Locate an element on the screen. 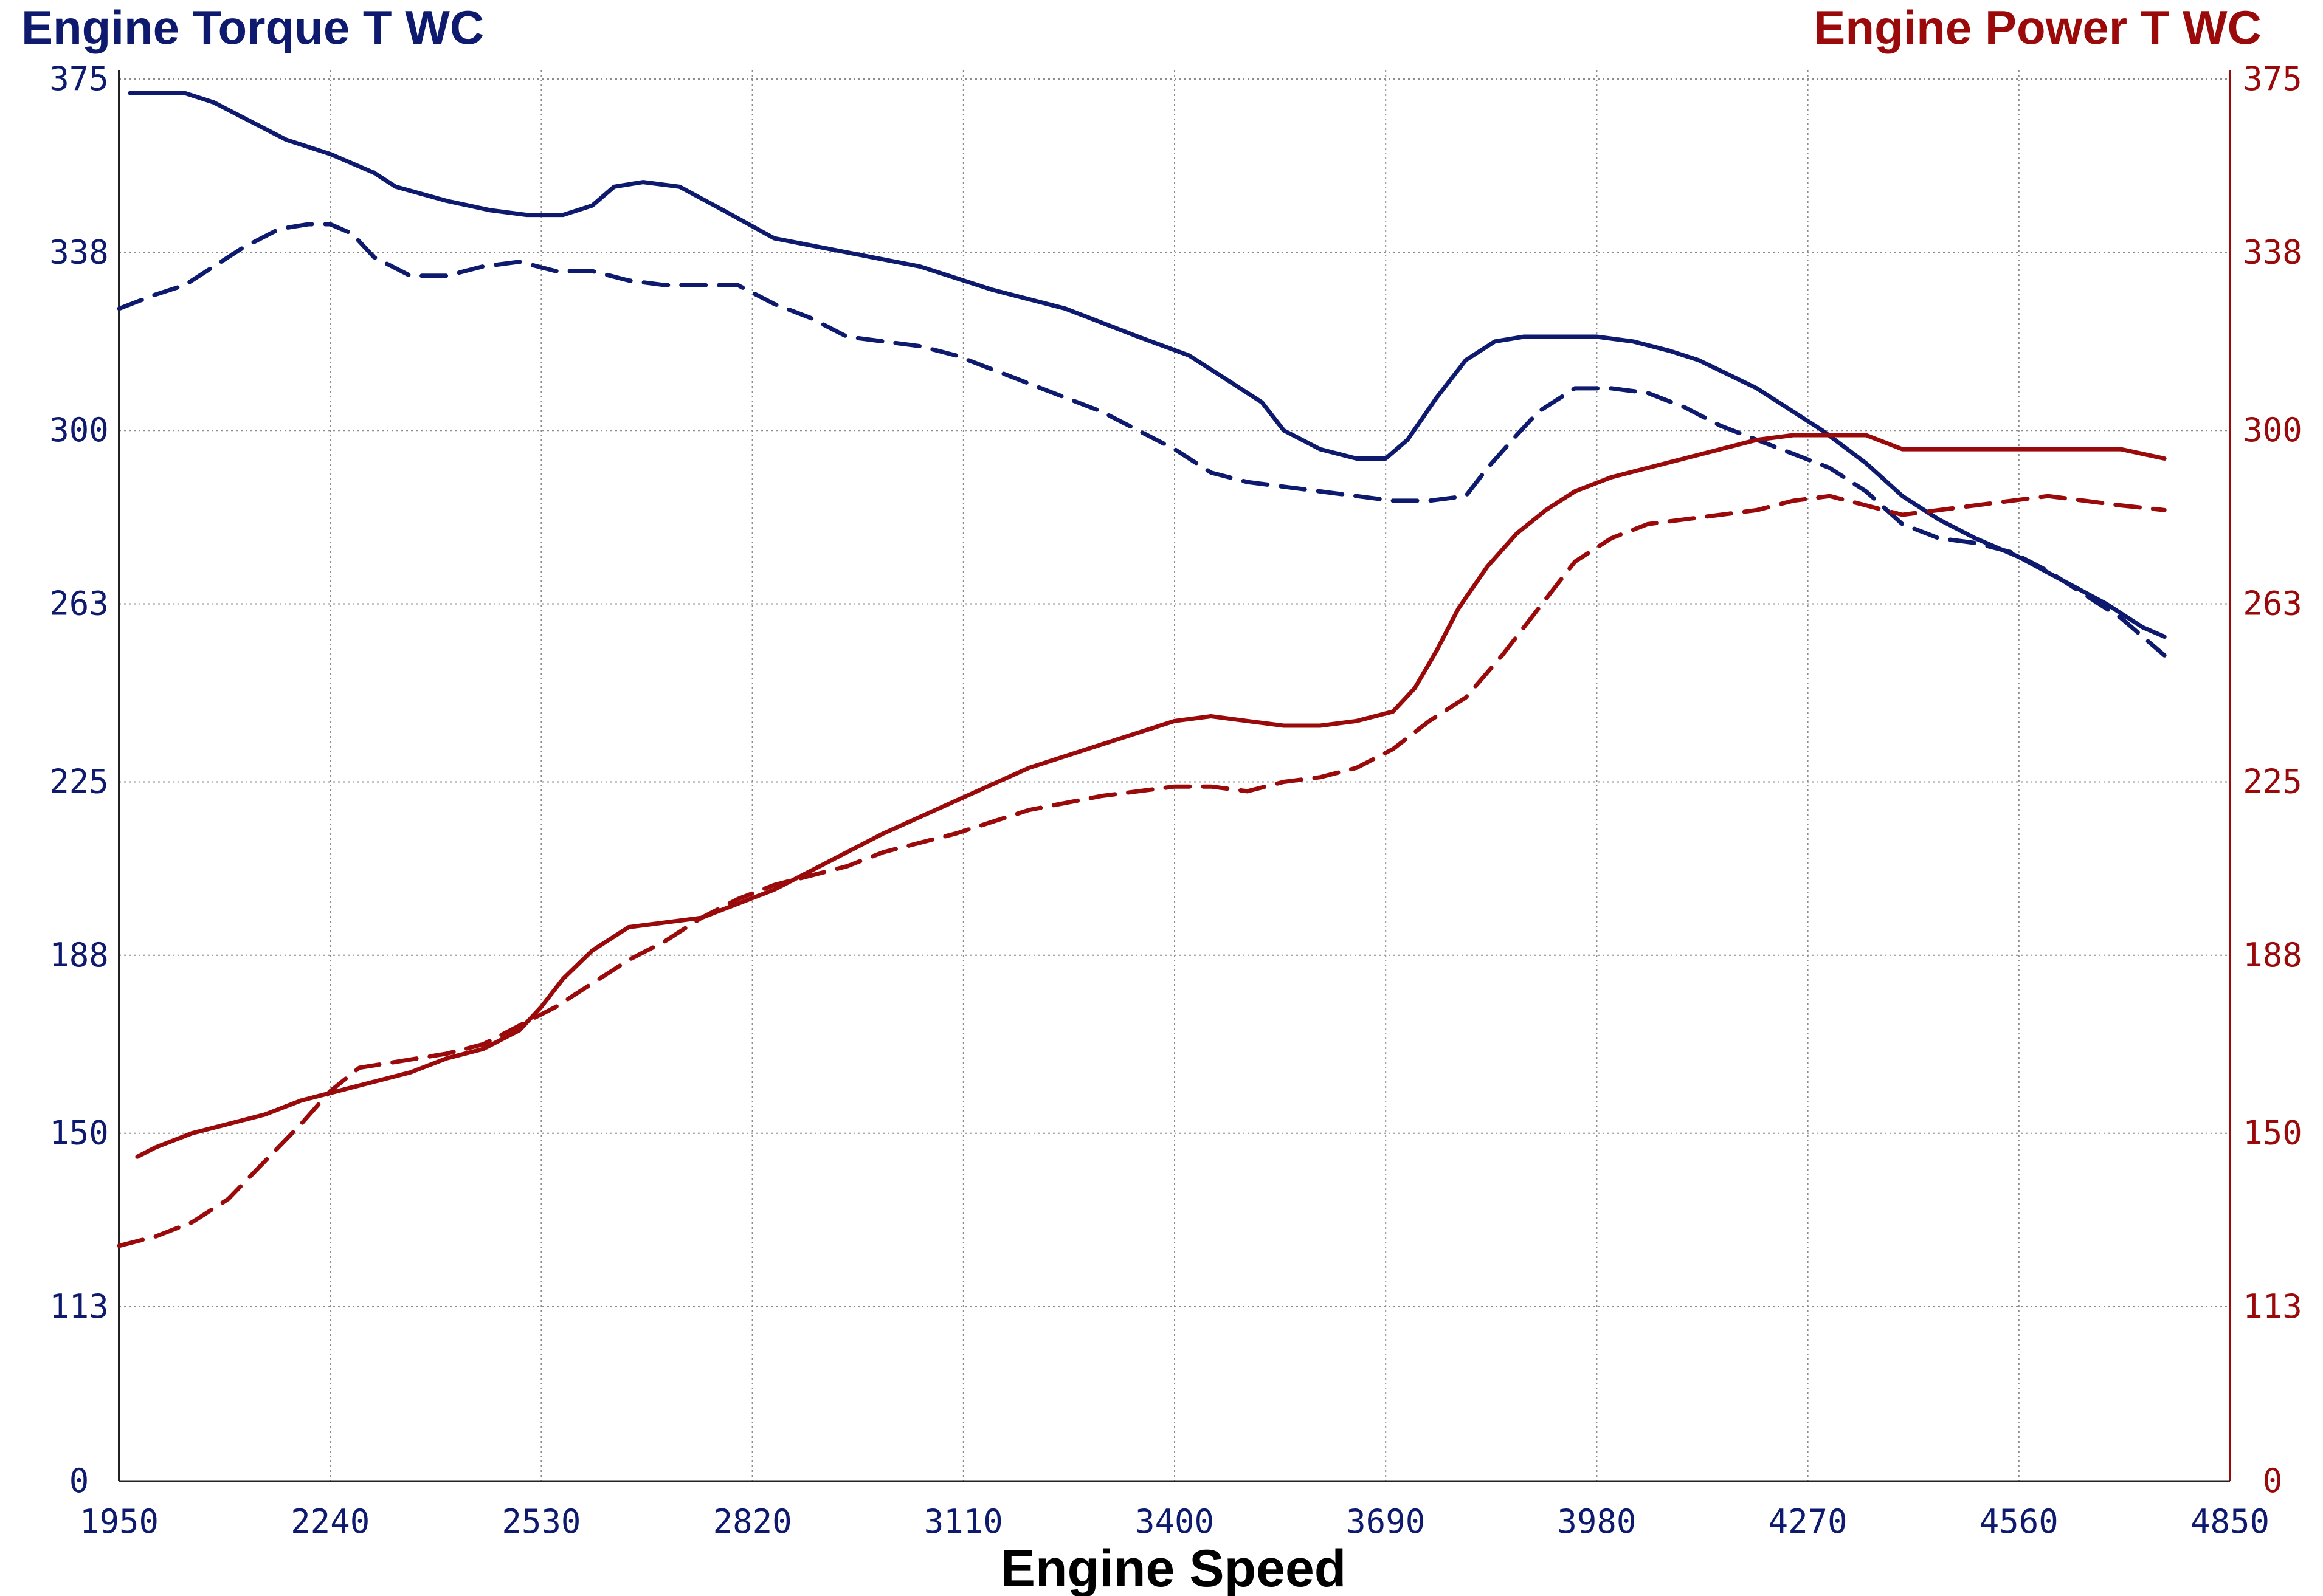 This screenshot has width=2323, height=1596. x-tick-label: 4560 is located at coordinates (2019, 1522).